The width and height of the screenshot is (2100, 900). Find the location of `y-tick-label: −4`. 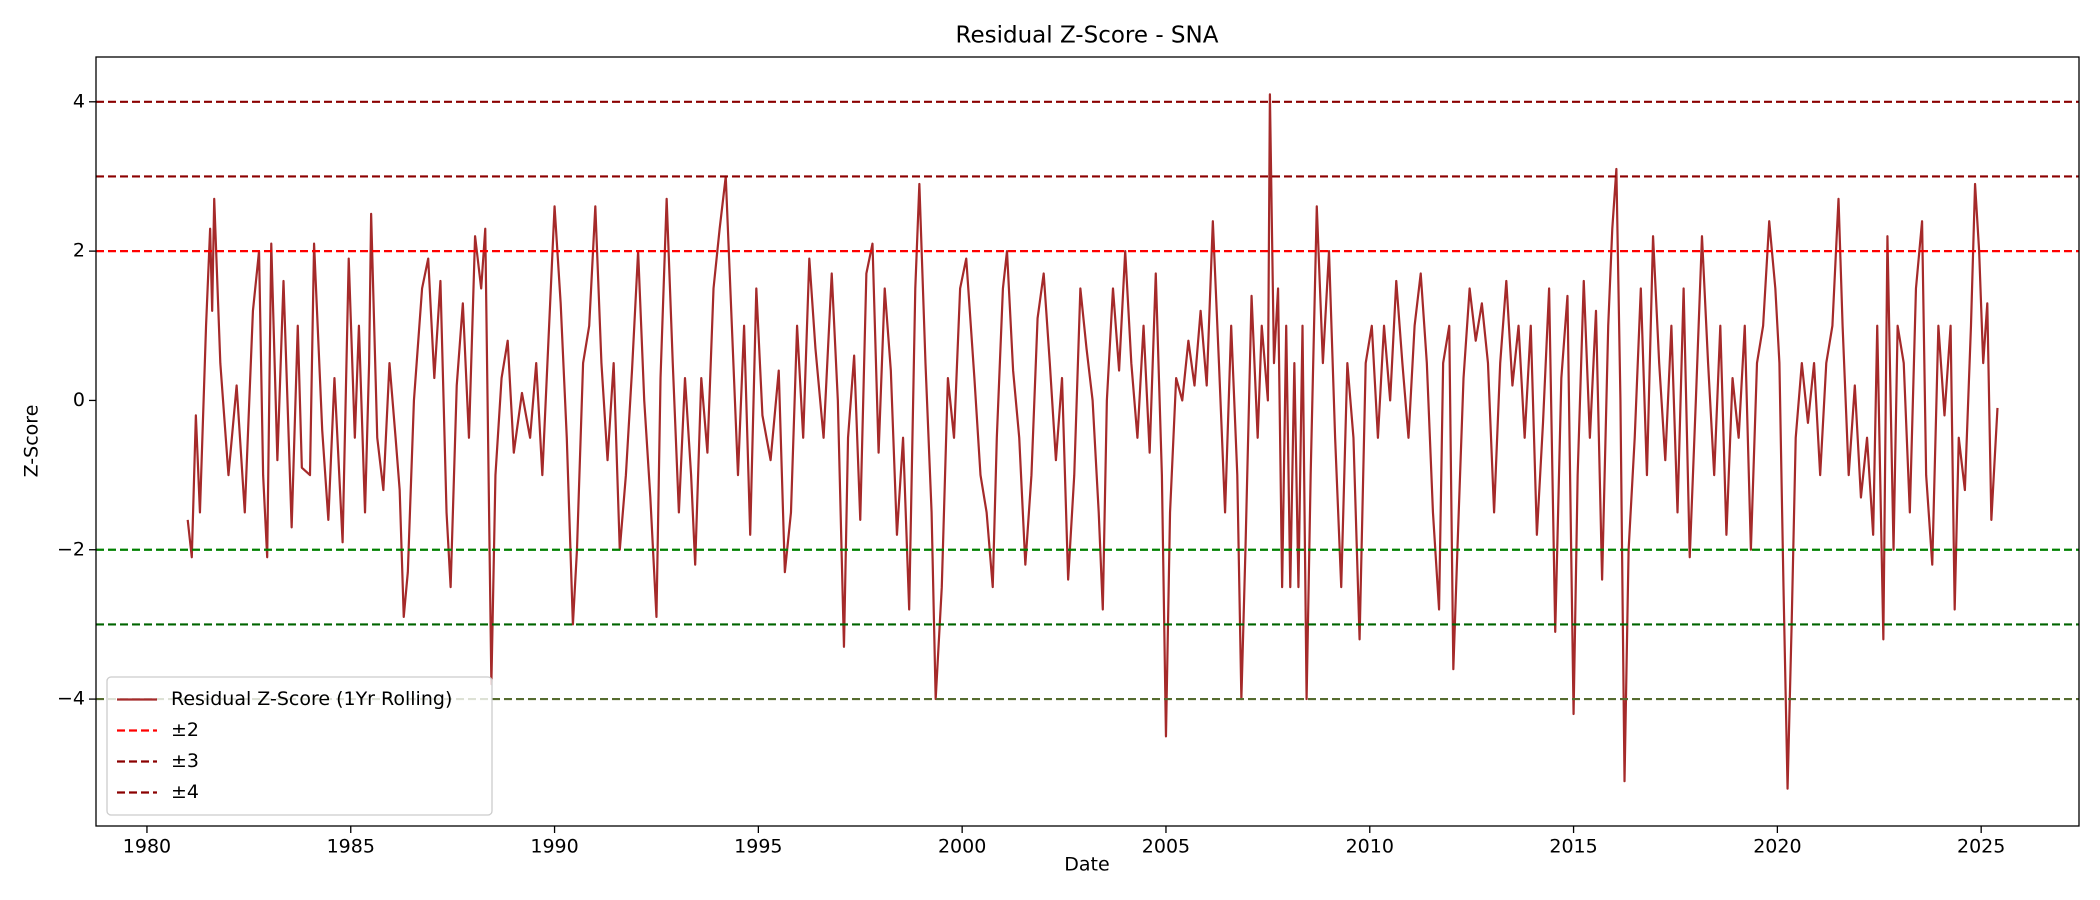

y-tick-label: −4 is located at coordinates (71, 699).